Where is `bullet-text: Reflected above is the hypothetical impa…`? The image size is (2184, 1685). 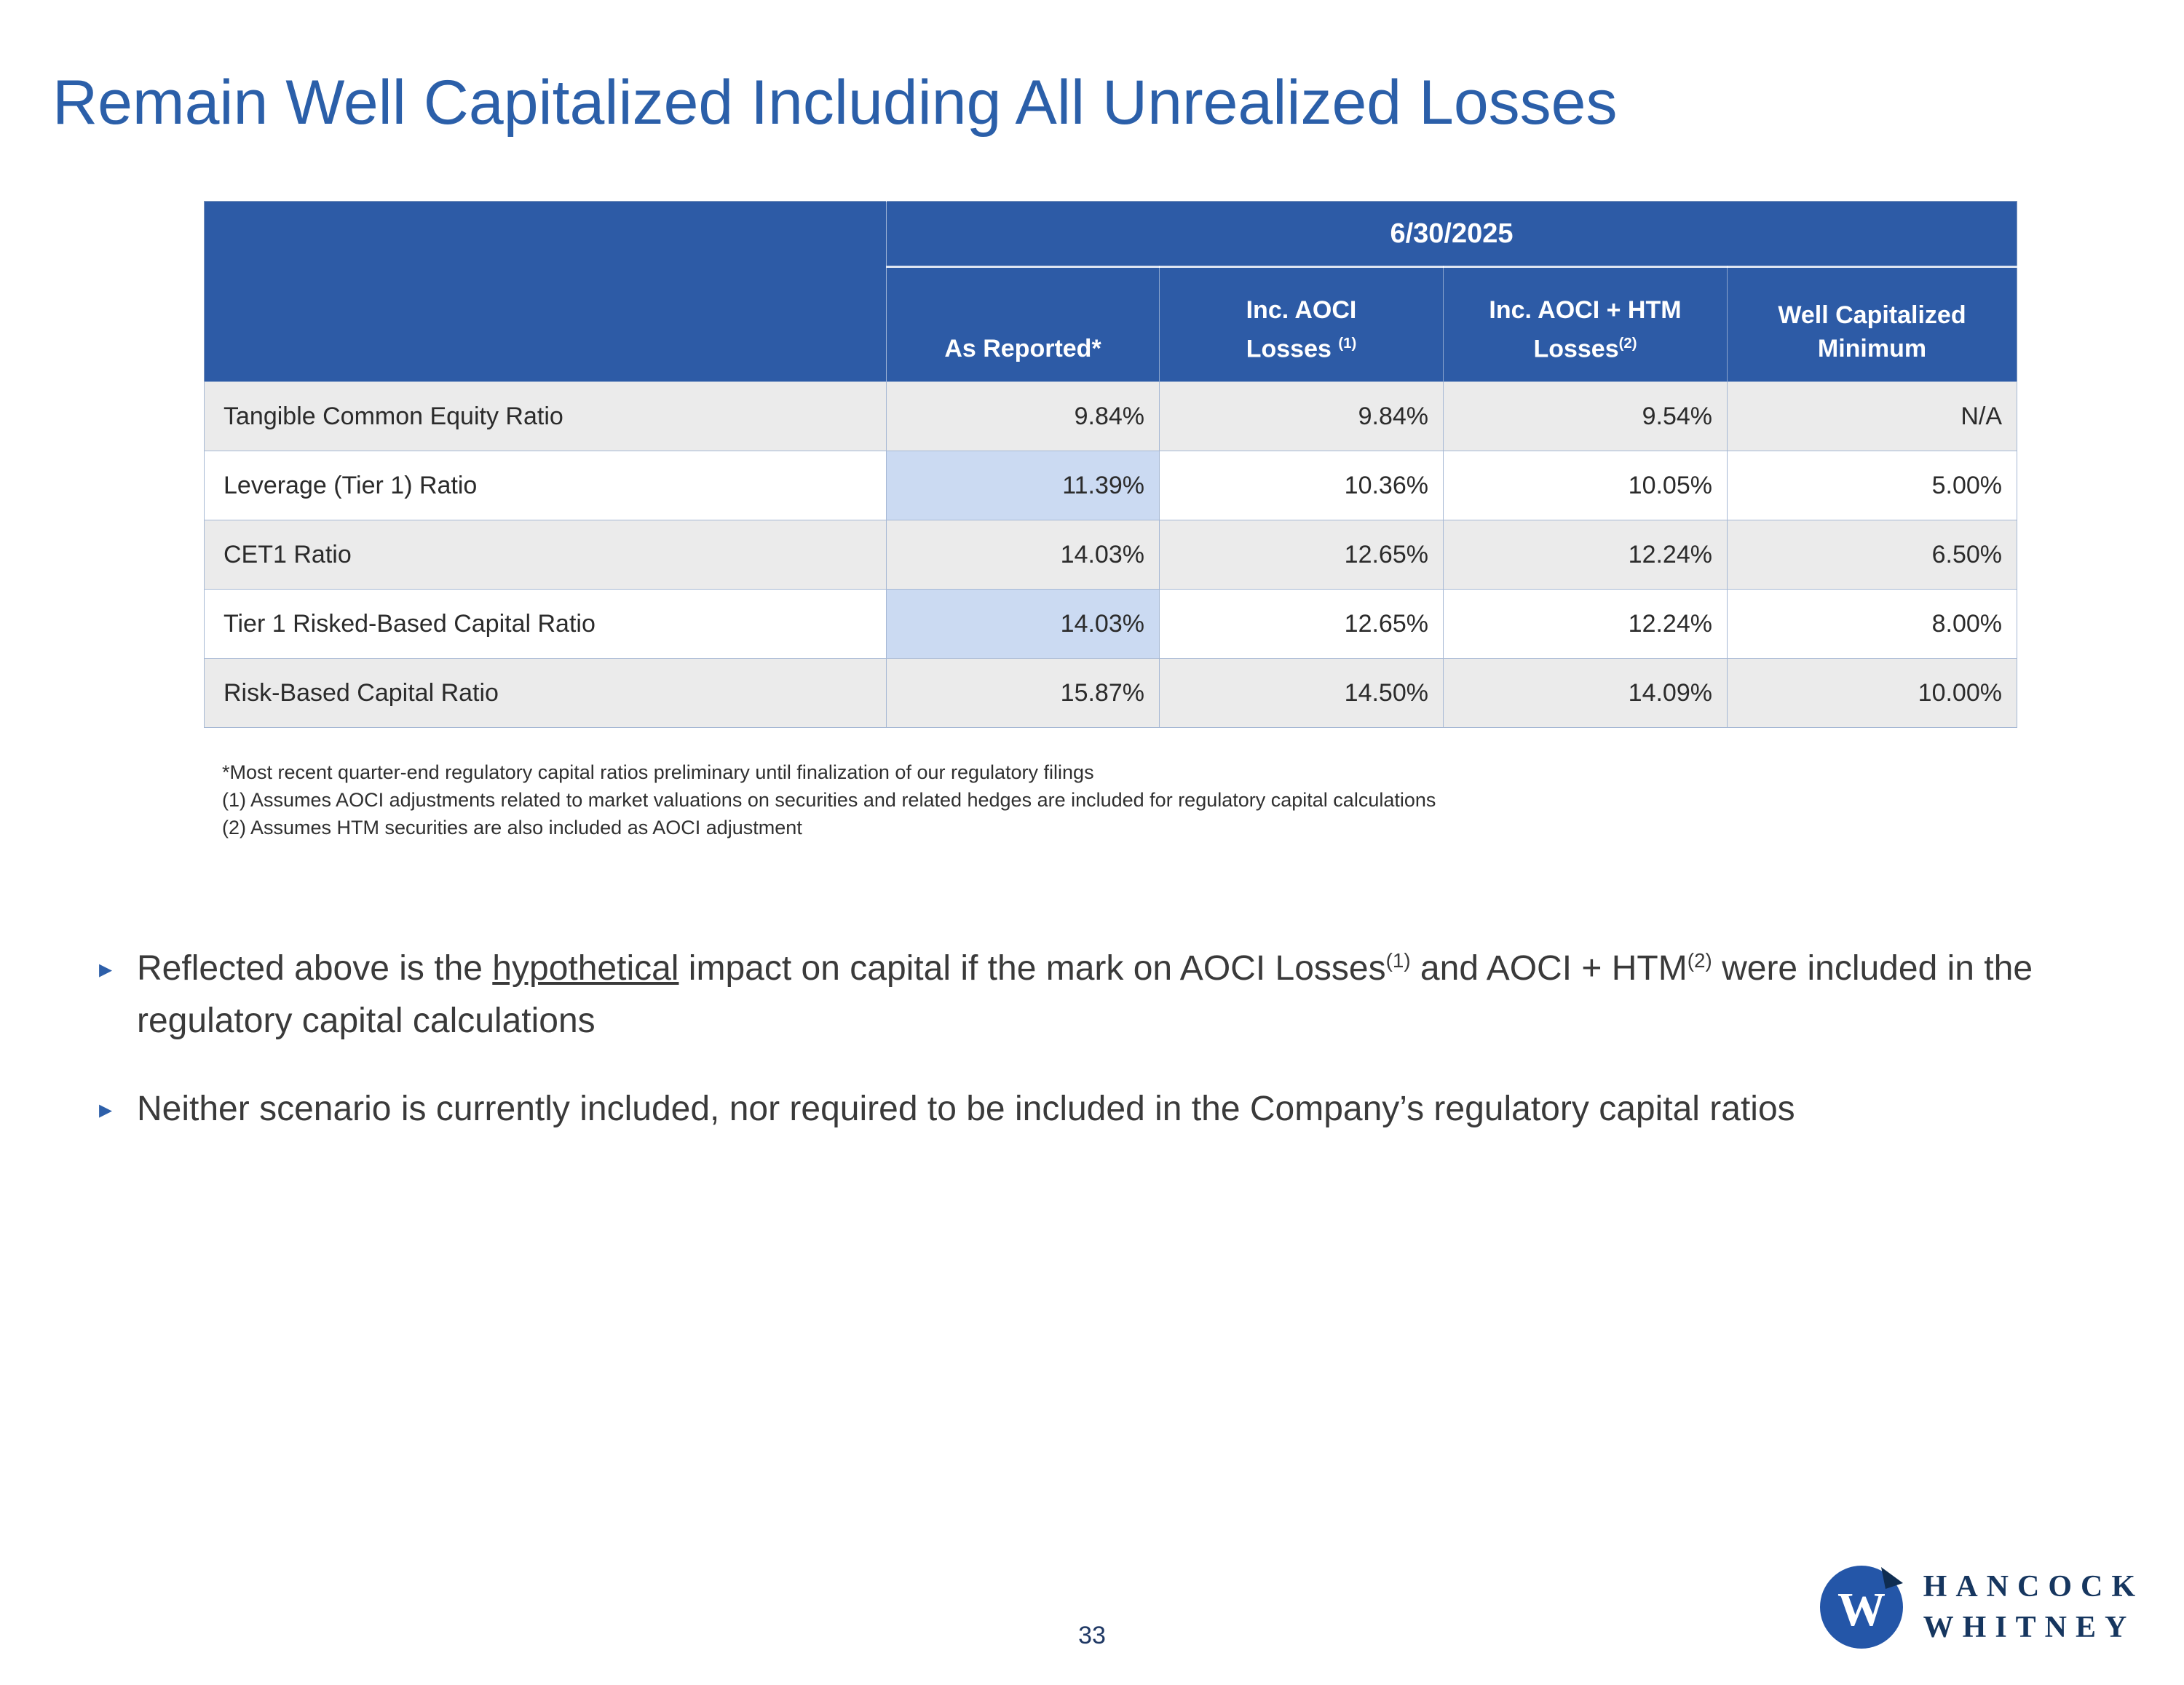
bullet-text: Reflected above is the hypothetical impa… is located at coordinates (1085, 994).